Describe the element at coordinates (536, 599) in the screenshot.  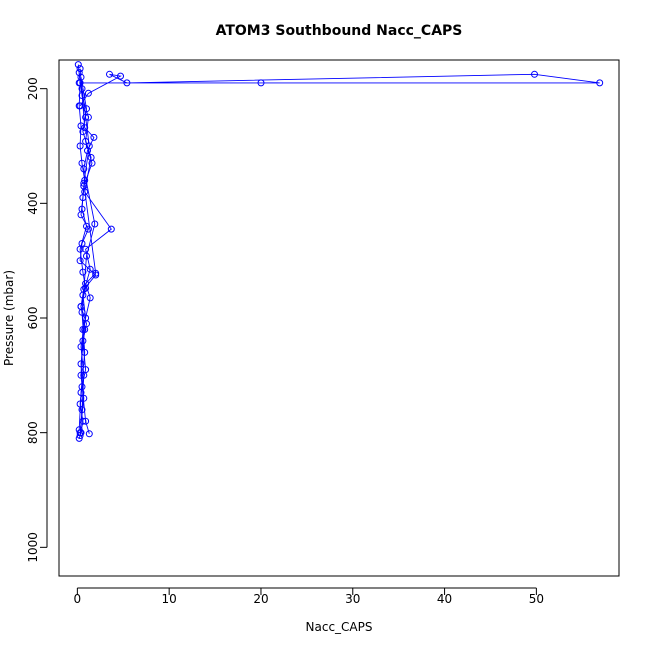
I see `x-tick-label: 50` at that location.